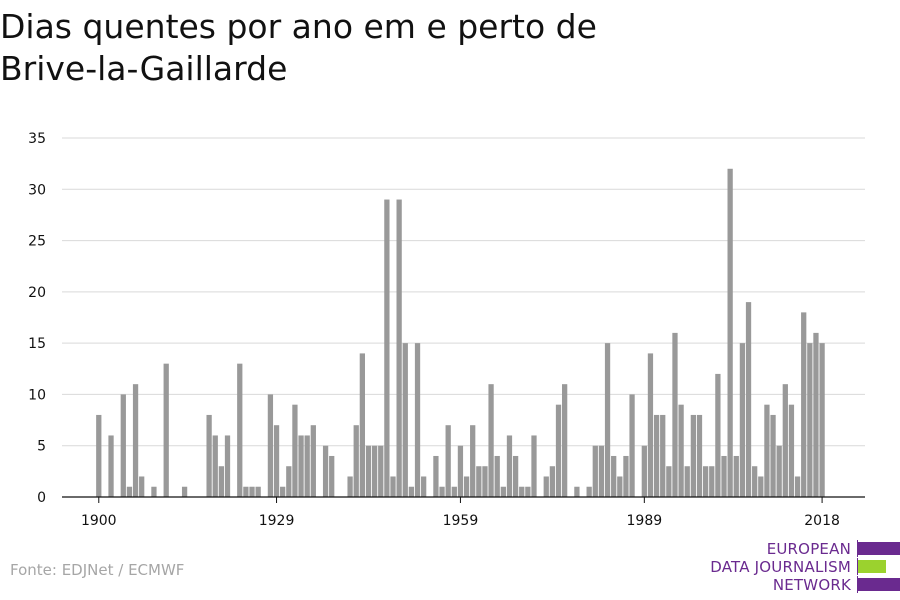 Image resolution: width=900 pixels, height=600 pixels. Describe the element at coordinates (552, 481) in the screenshot. I see `bar-1974` at that location.